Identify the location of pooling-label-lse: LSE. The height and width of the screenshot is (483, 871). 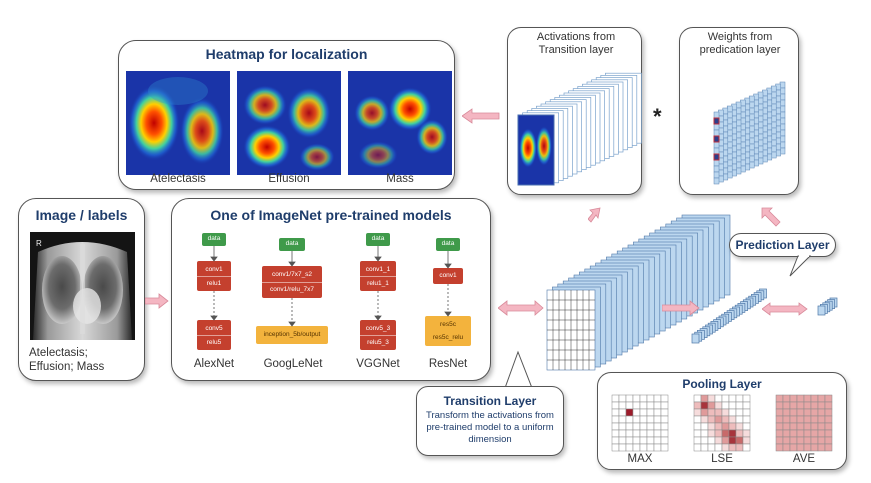
(722, 459).